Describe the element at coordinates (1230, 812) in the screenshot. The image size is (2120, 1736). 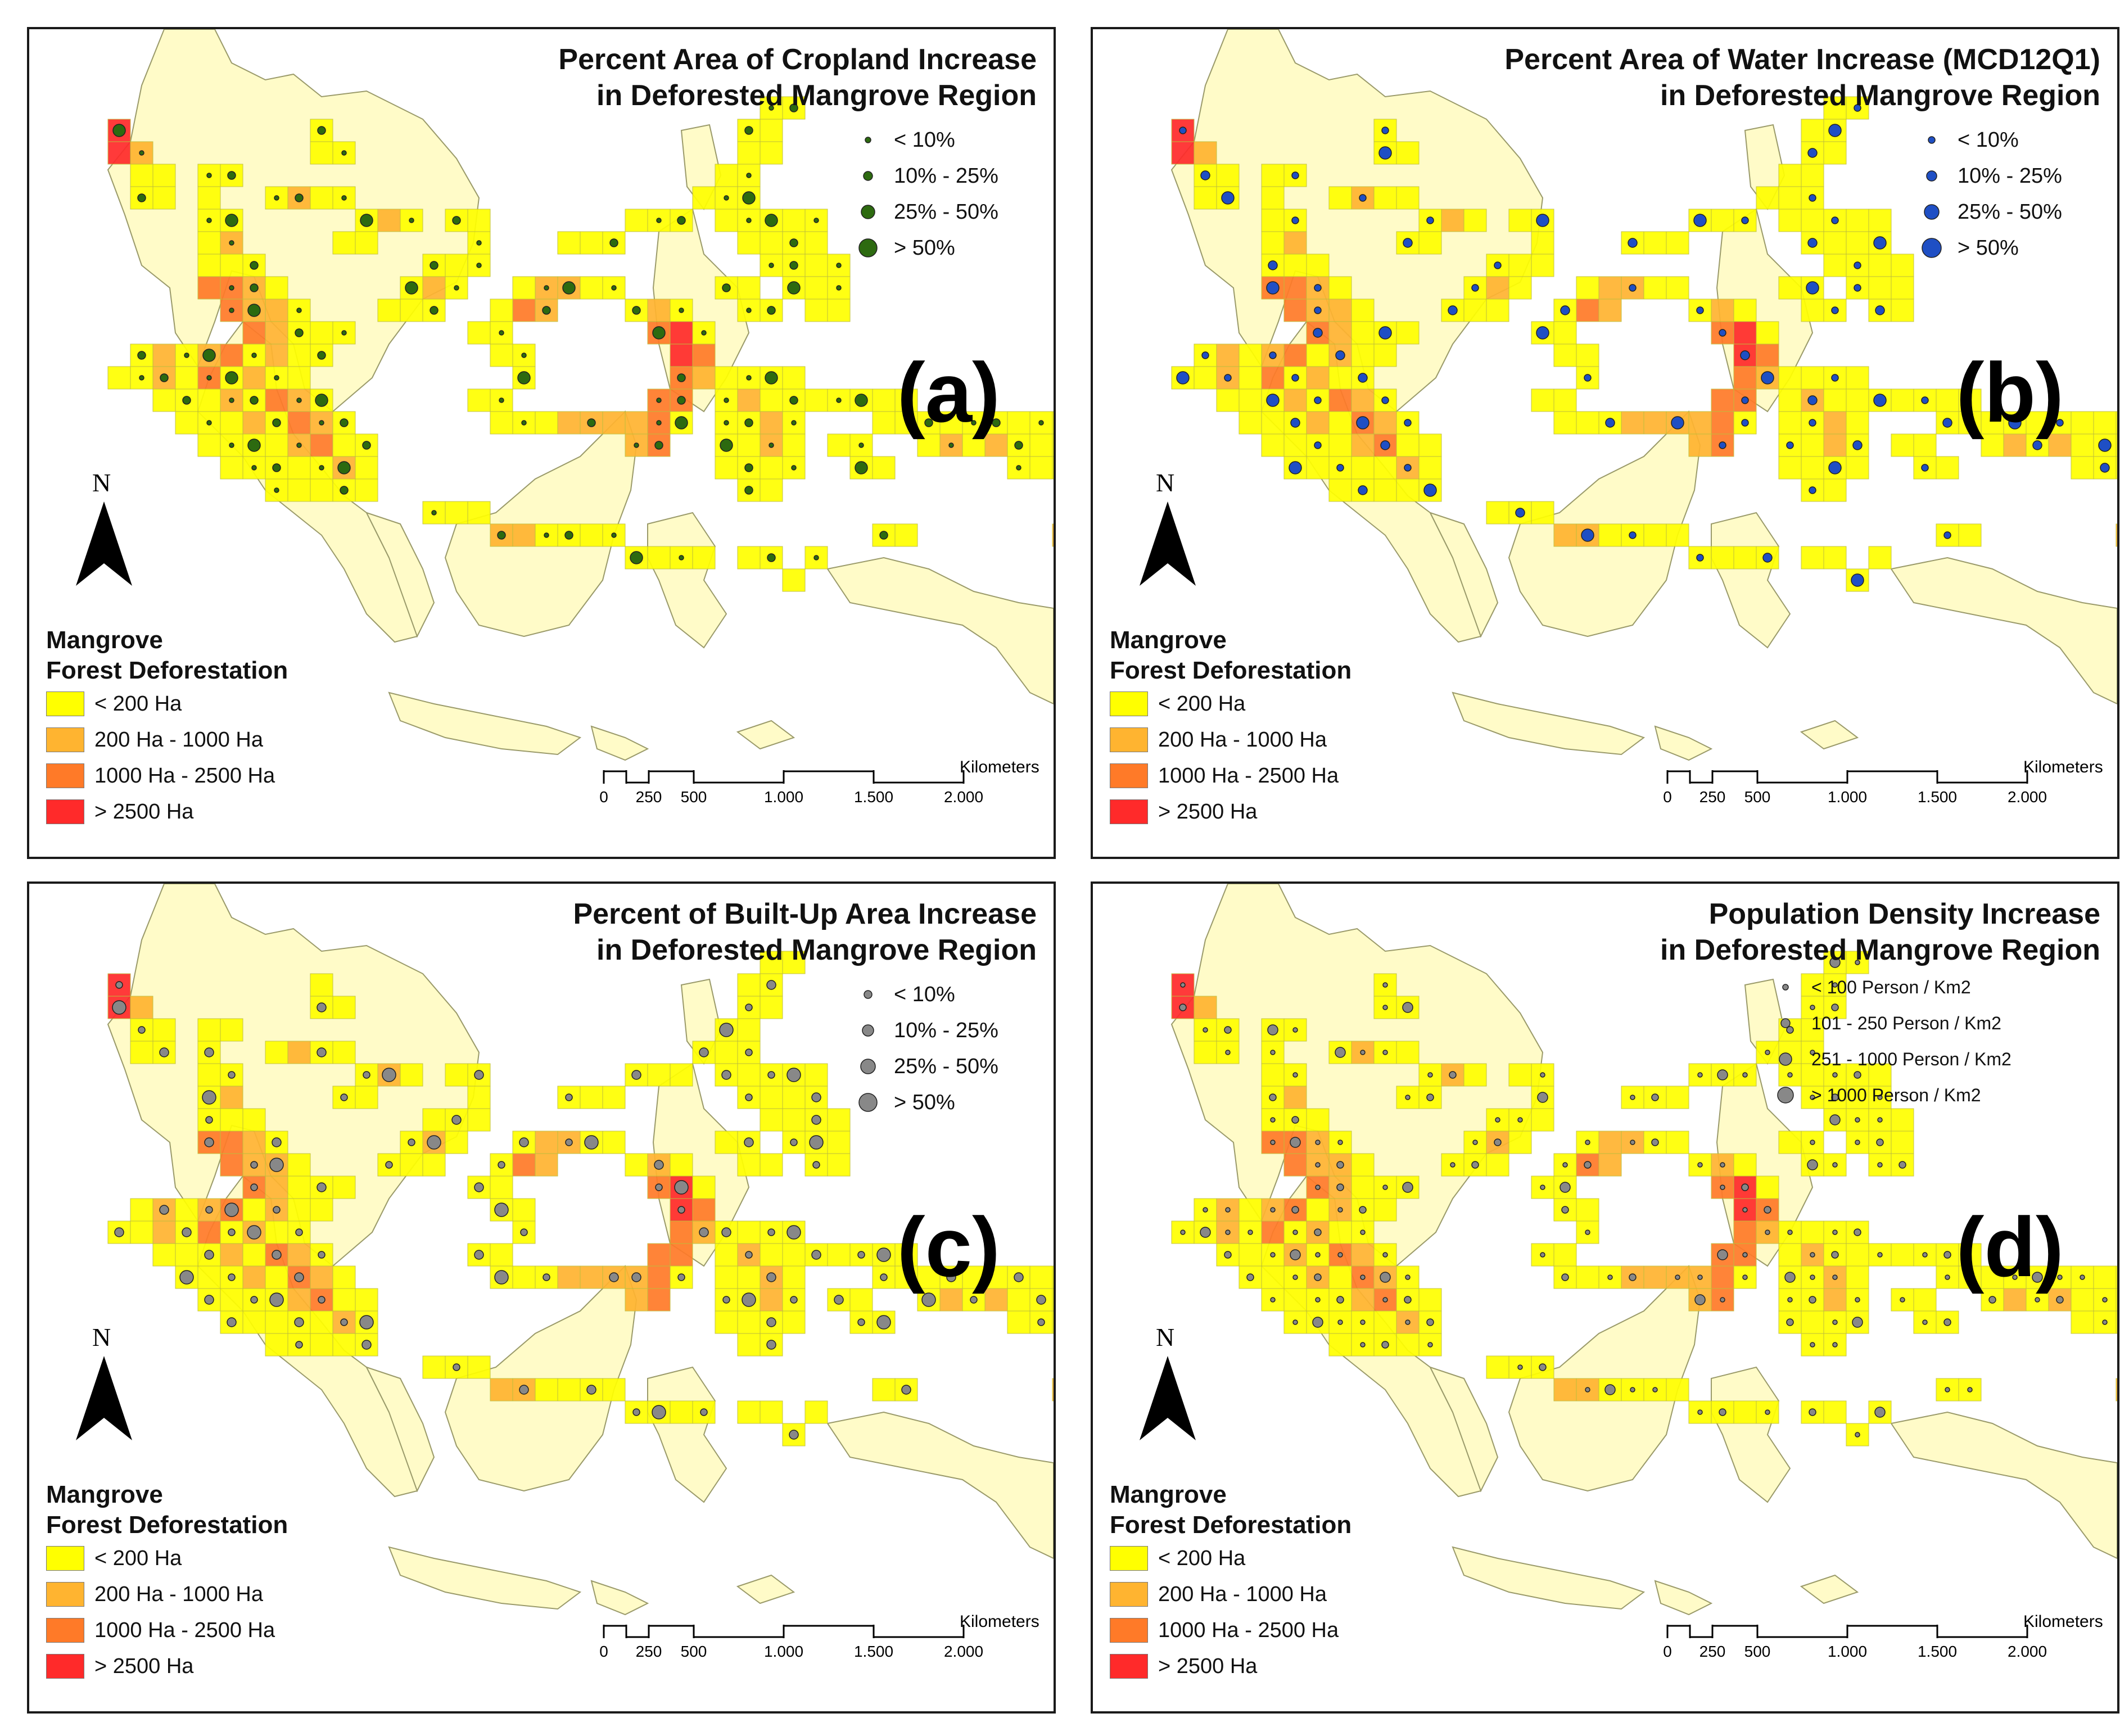
I see `legend-item: > 2500 Ha` at that location.